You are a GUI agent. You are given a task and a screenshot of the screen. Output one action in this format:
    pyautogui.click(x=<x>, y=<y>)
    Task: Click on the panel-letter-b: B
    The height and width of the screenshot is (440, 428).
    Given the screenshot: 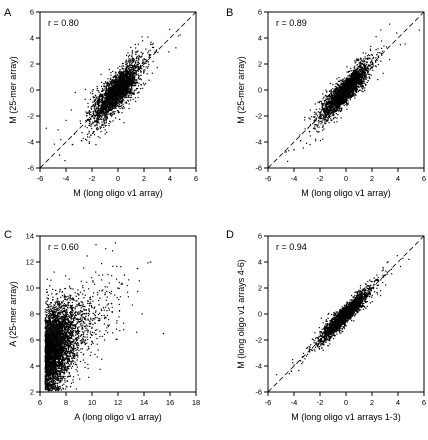 What is the action you would take?
    pyautogui.click(x=229, y=13)
    